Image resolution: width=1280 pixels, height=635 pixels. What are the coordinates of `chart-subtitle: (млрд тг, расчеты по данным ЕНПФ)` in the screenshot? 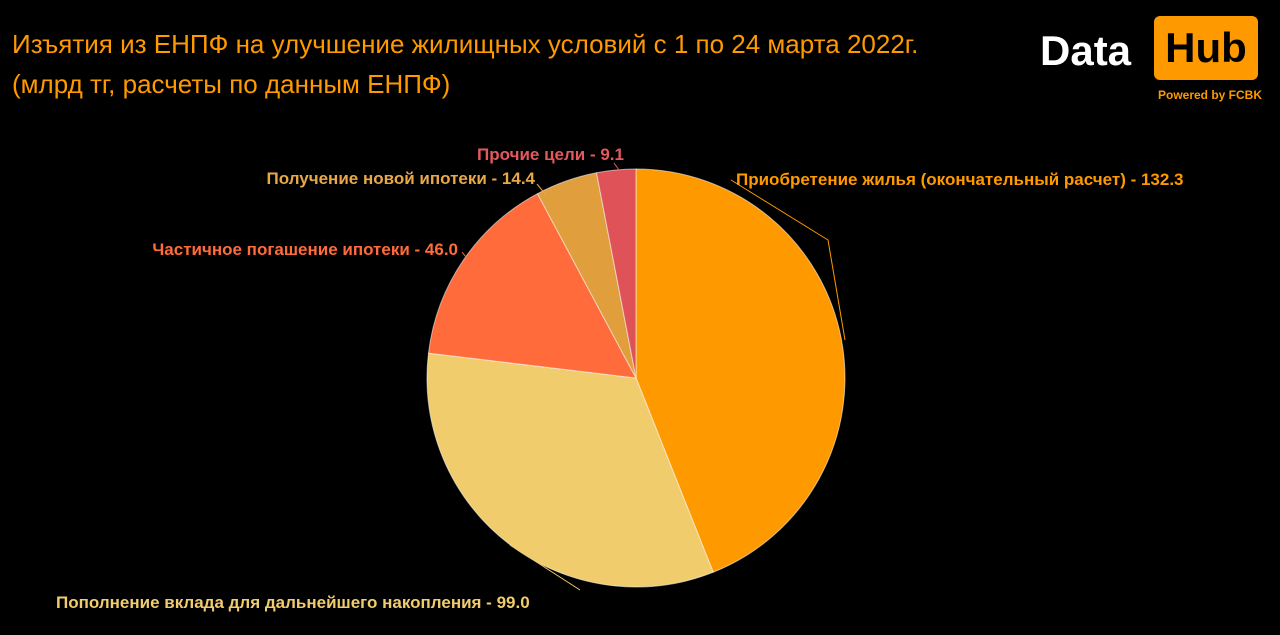 It's located at (231, 84).